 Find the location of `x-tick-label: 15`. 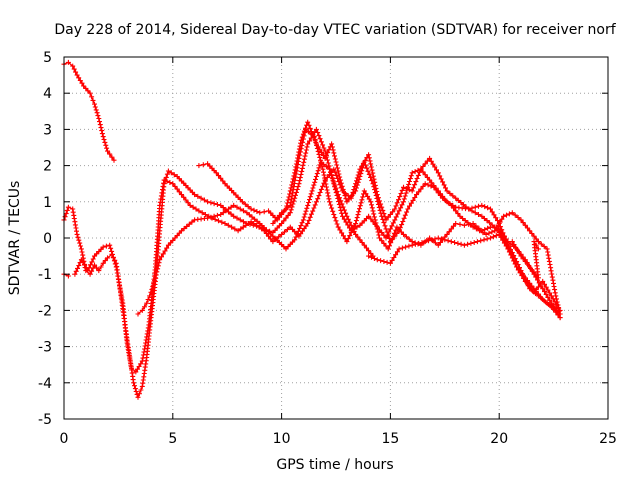

x-tick-label: 15 is located at coordinates (390, 439).